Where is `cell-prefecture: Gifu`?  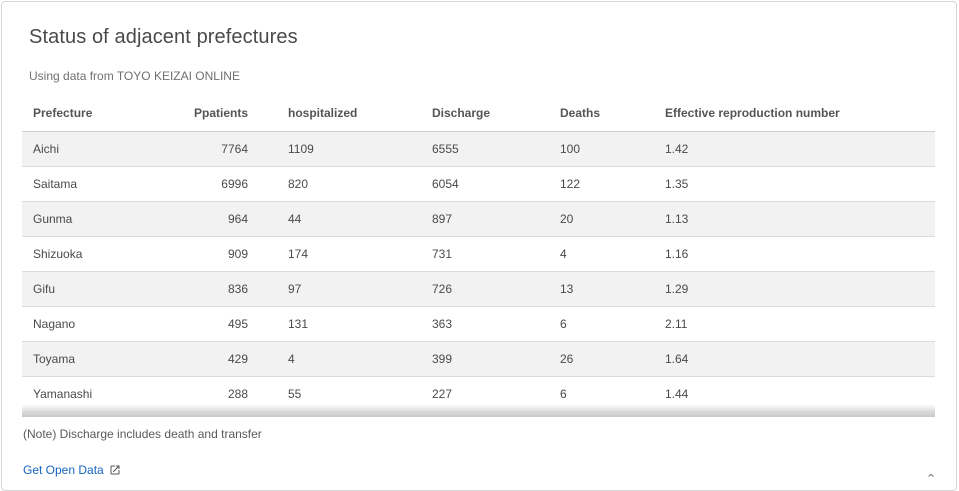
cell-prefecture: Gifu is located at coordinates (96, 289).